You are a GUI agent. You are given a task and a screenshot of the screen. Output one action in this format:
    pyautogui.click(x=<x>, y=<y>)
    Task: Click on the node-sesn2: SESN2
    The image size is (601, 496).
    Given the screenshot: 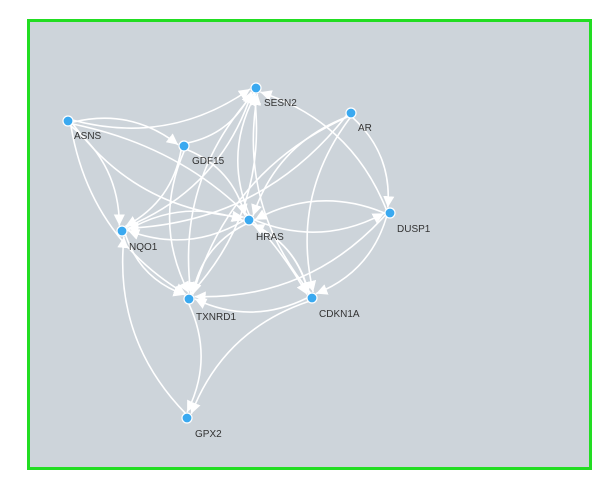 What is the action you would take?
    pyautogui.click(x=273, y=95)
    